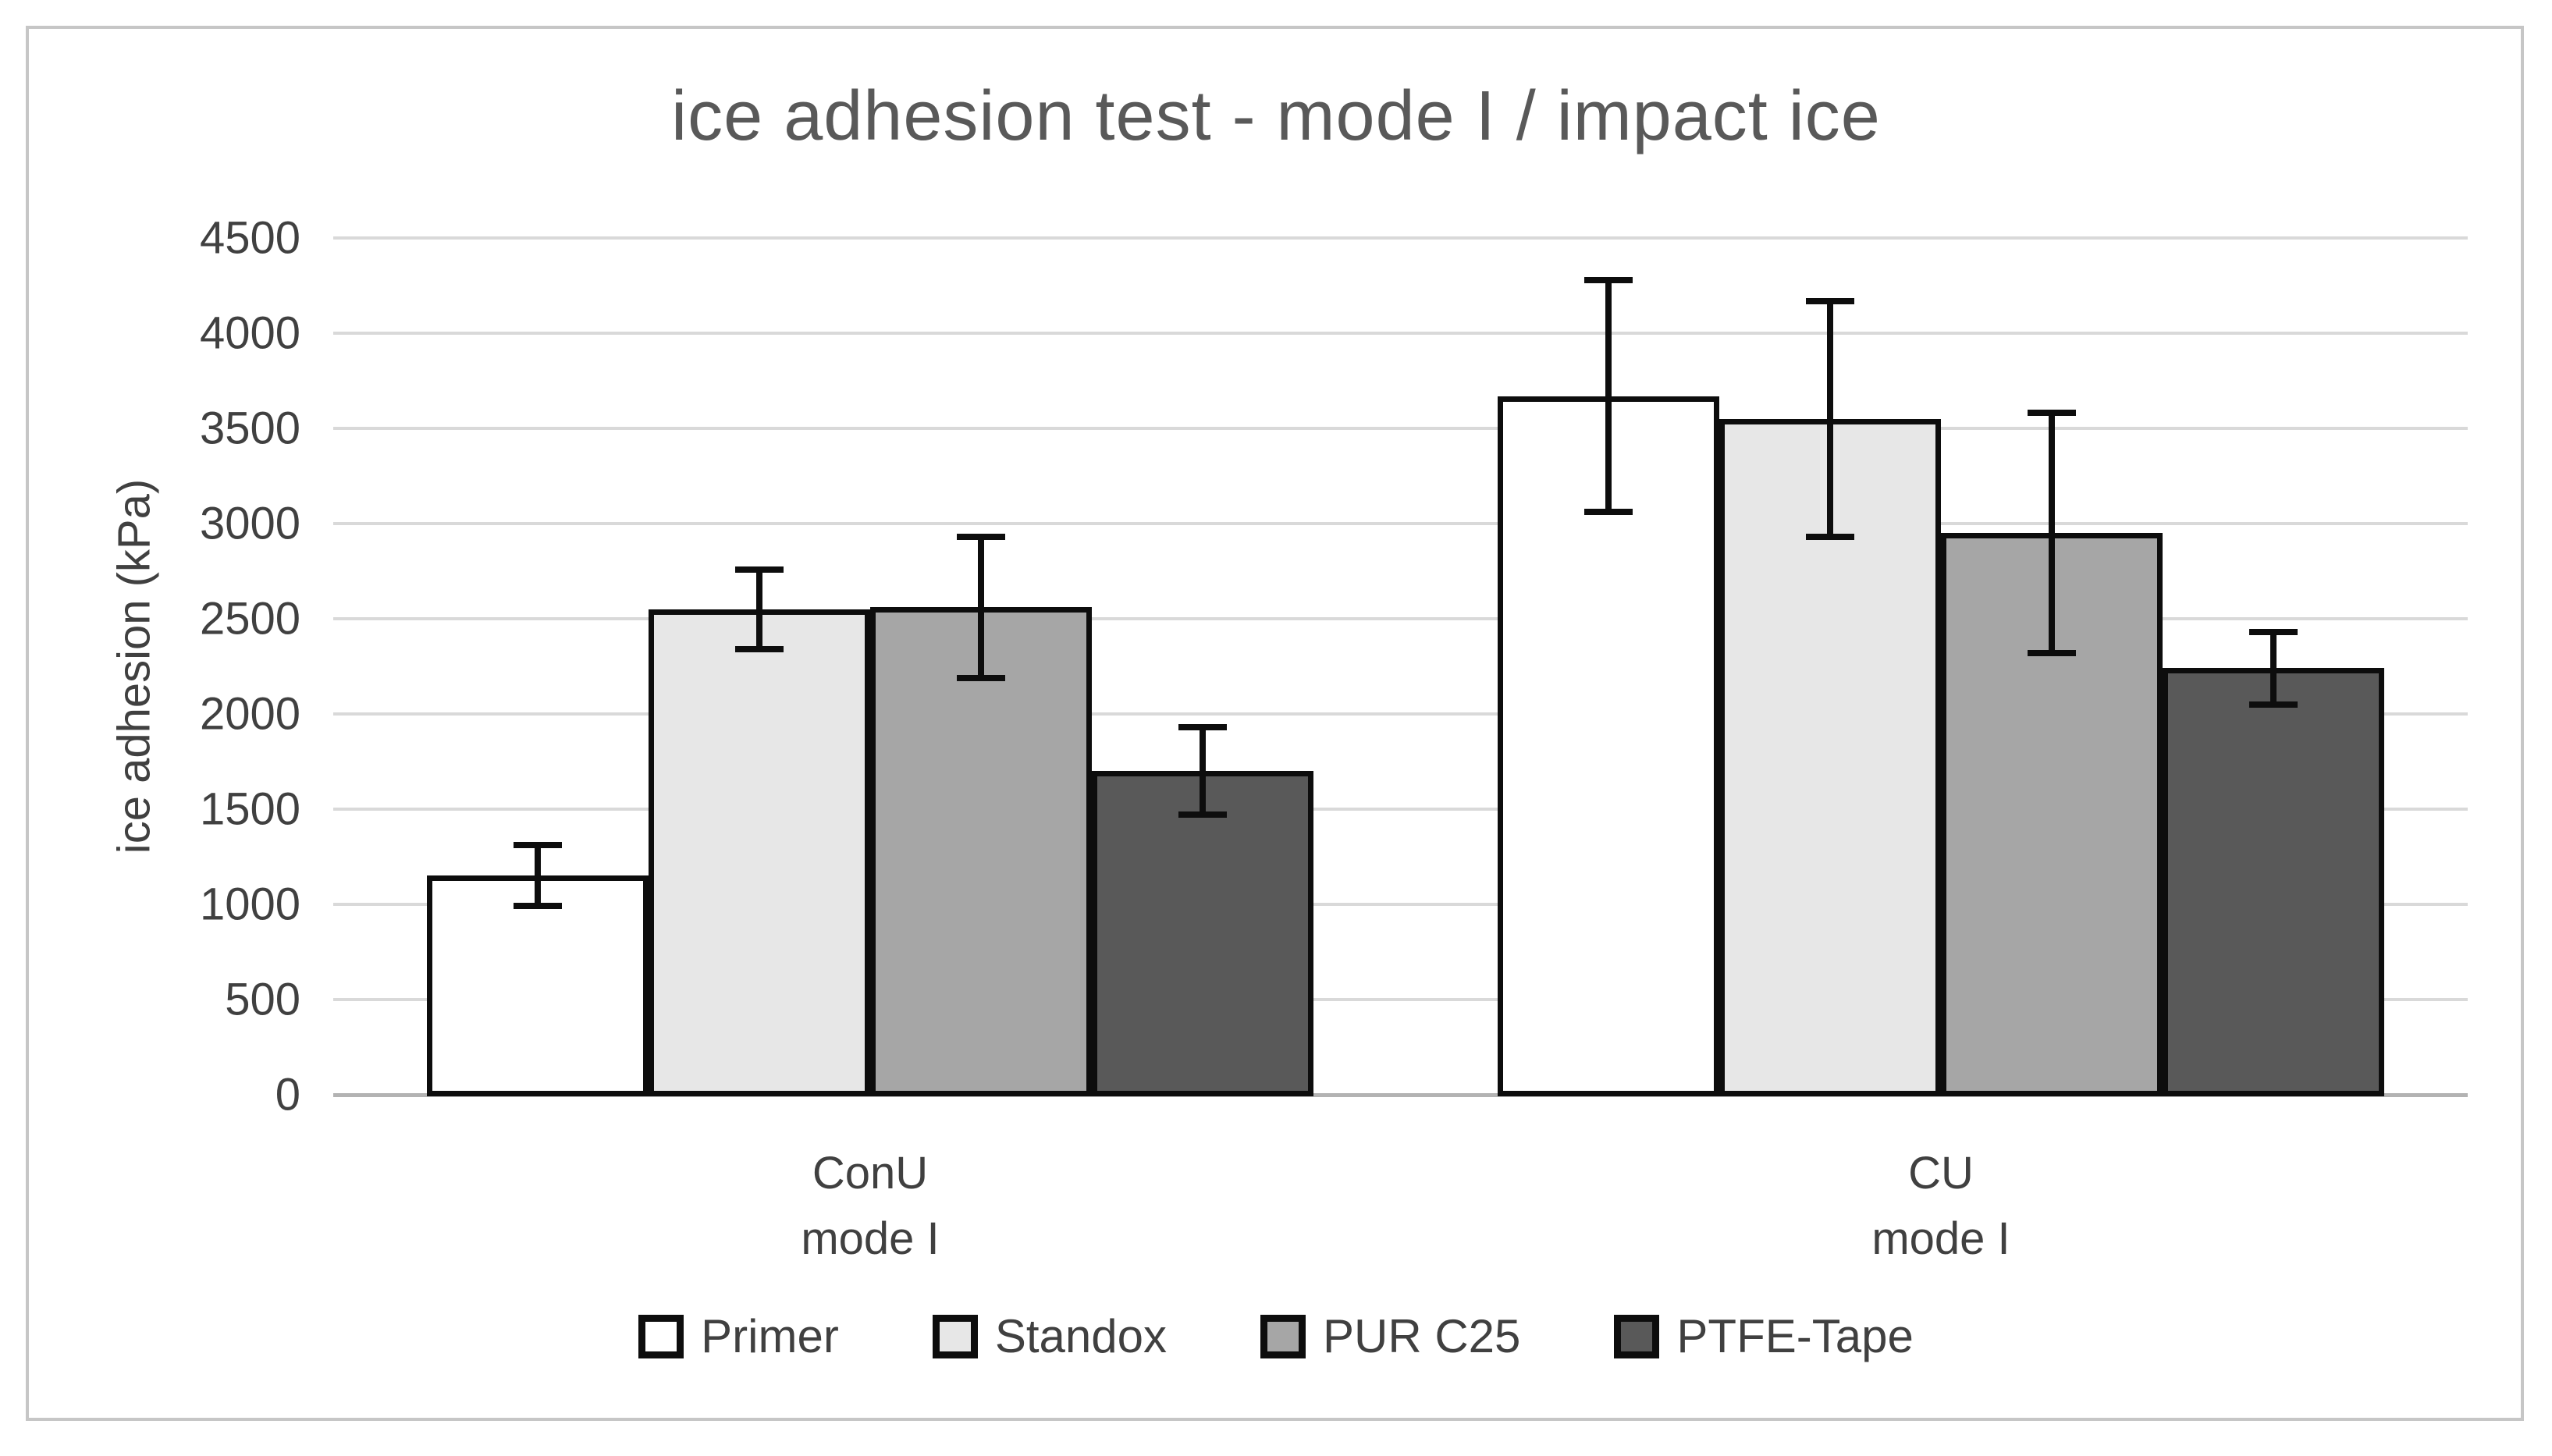 The height and width of the screenshot is (1456, 2552). I want to click on legend: Primer Standox PUR C25 PTFE-Tape, so click(1276, 1336).